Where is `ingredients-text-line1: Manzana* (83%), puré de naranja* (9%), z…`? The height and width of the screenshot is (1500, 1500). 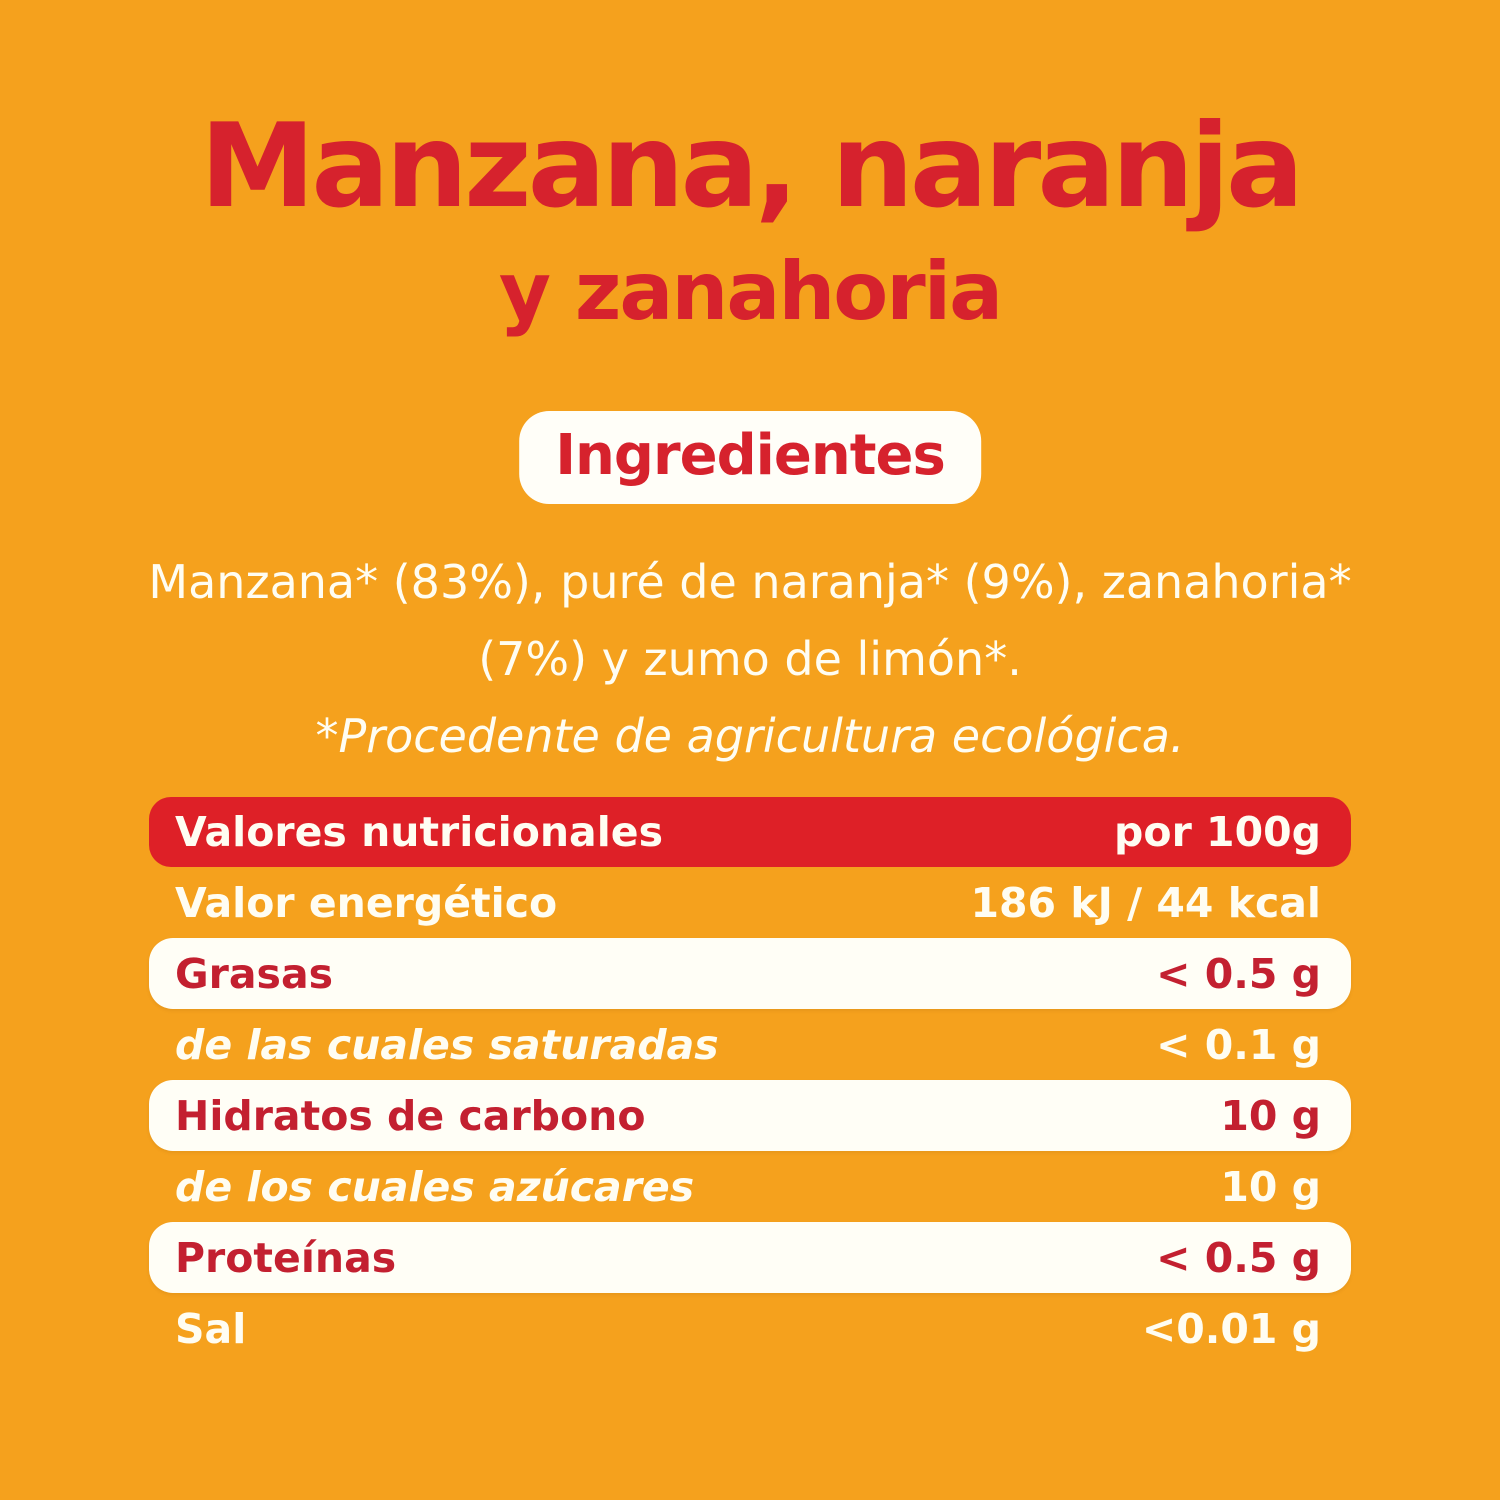
ingredients-text-line1: Manzana* (83%), puré de naranja* (9%), z… is located at coordinates (750, 582).